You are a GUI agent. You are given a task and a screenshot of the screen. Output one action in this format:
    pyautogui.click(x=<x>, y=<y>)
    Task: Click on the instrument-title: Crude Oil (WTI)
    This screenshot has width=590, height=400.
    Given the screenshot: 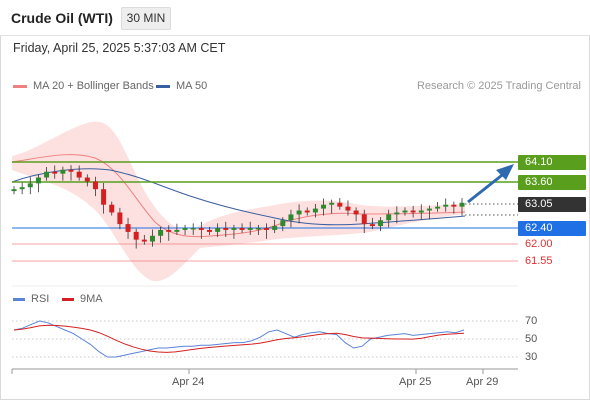 What is the action you would take?
    pyautogui.click(x=62, y=18)
    